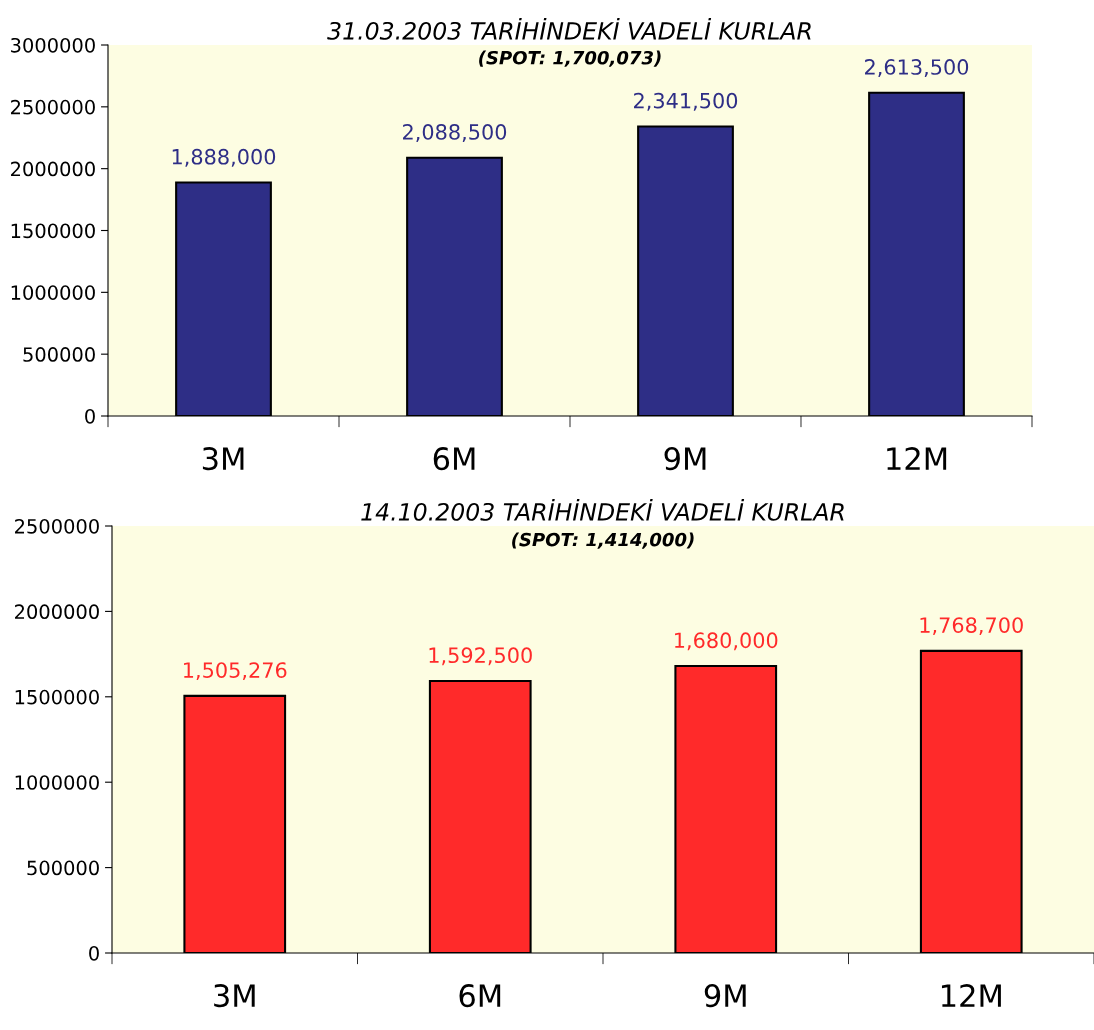 Image resolution: width=1094 pixels, height=1030 pixels. What do you see at coordinates (455, 133) in the screenshot?
I see `data-label: 2,088,500` at bounding box center [455, 133].